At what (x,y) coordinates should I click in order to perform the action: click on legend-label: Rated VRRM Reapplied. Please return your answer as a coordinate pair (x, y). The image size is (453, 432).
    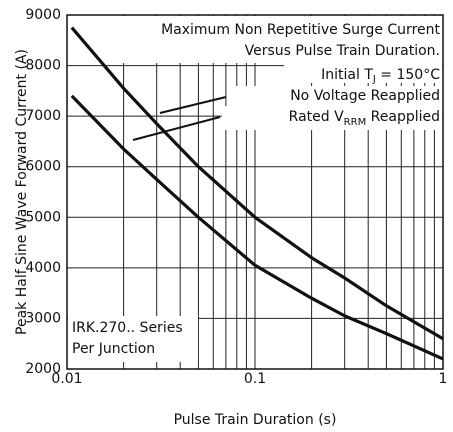
    Looking at the image, I should click on (364, 118).